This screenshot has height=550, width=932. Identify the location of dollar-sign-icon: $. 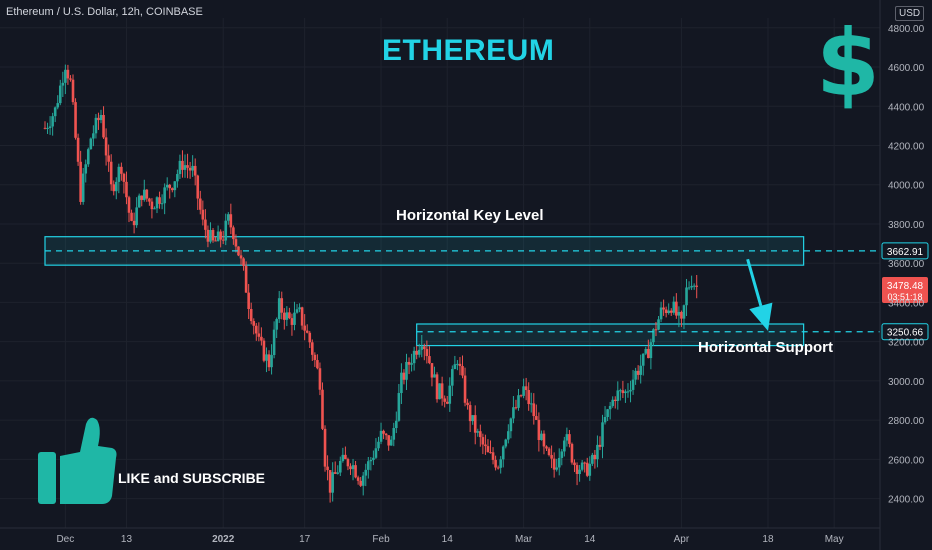
(848, 63).